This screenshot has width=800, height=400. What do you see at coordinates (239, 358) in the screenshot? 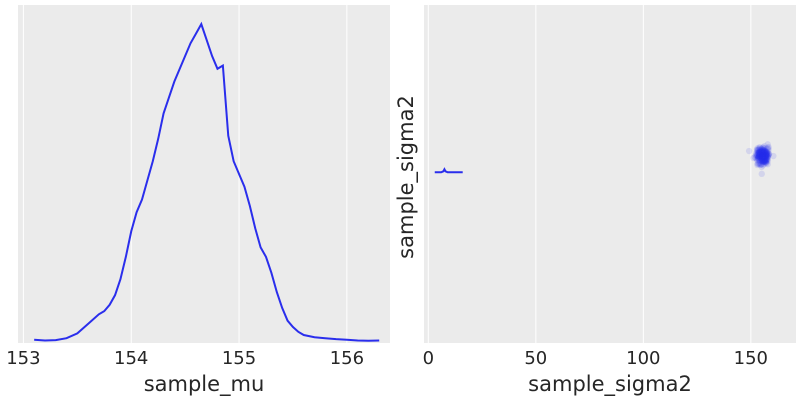
I see `x-tick-label: 155` at bounding box center [239, 358].